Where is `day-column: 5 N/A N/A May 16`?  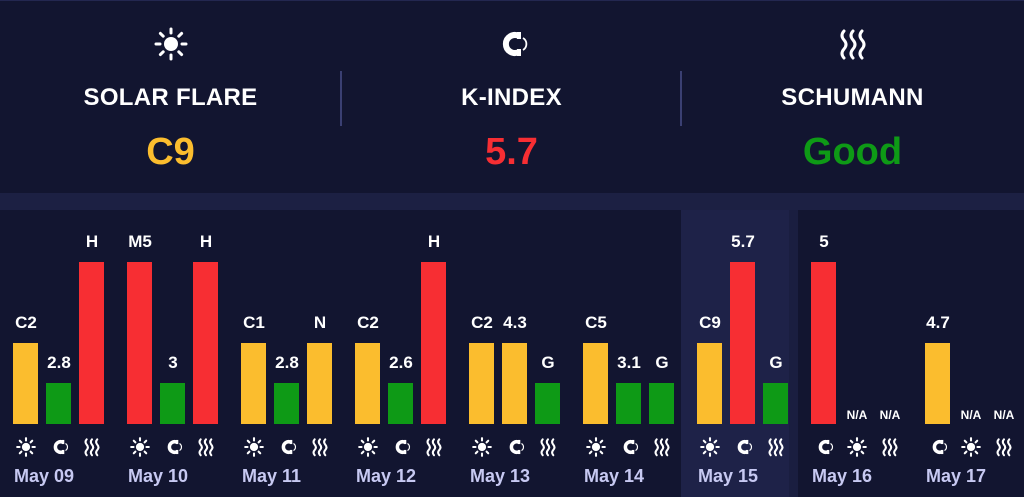
day-column: 5 N/A N/A May 16 is located at coordinates (855, 353).